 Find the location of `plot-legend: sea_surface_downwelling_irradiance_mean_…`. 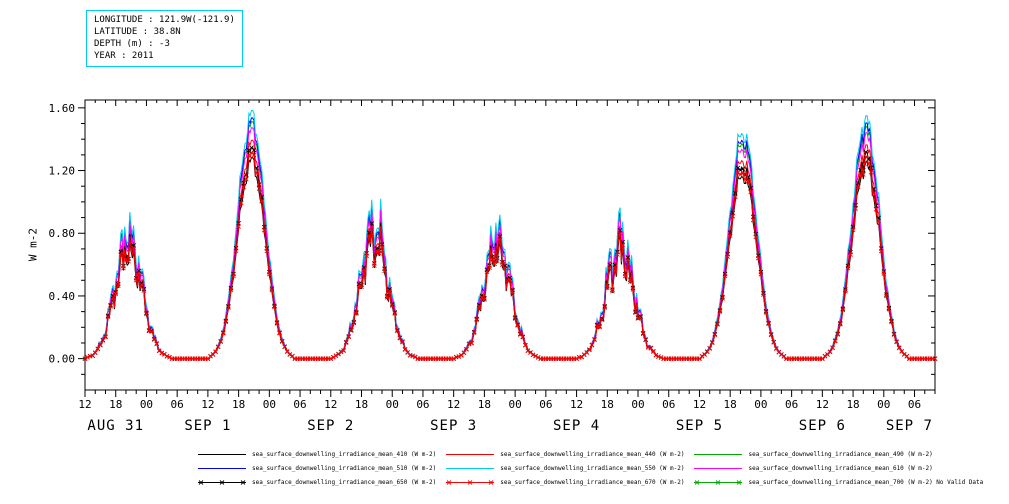

plot-legend: sea_surface_downwelling_irradiance_mean_… is located at coordinates (589, 468).